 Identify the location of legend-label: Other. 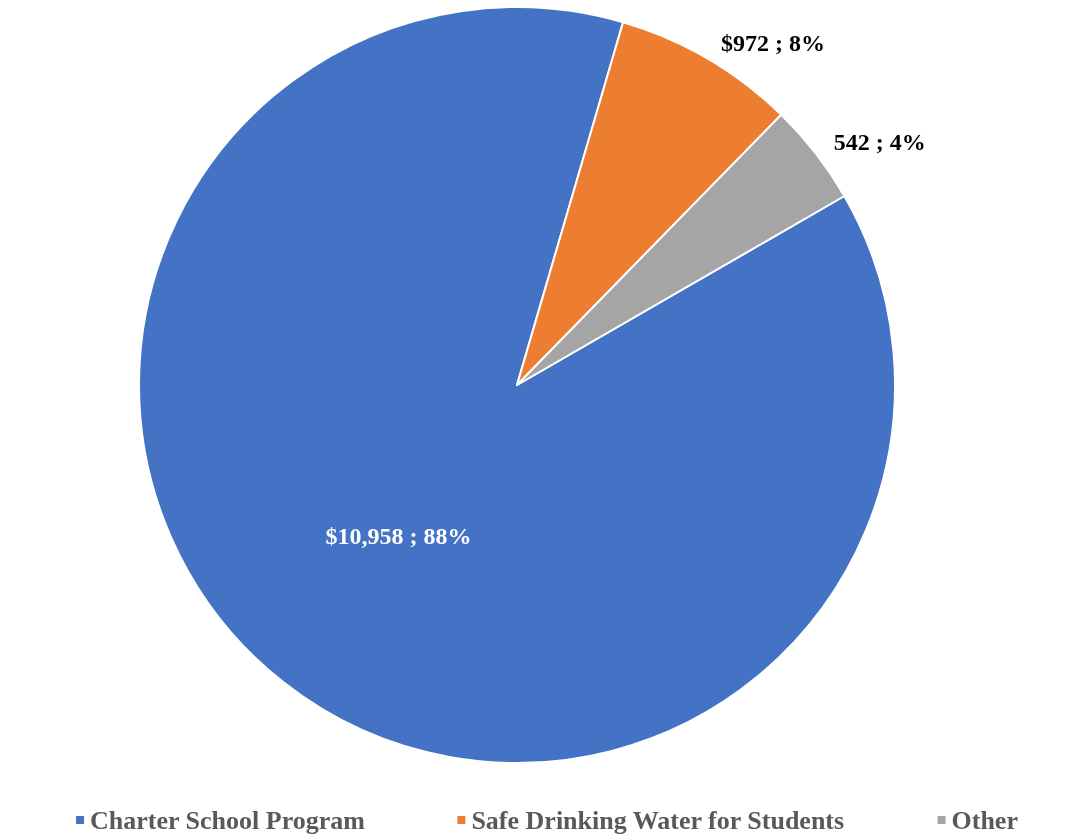
(984, 820).